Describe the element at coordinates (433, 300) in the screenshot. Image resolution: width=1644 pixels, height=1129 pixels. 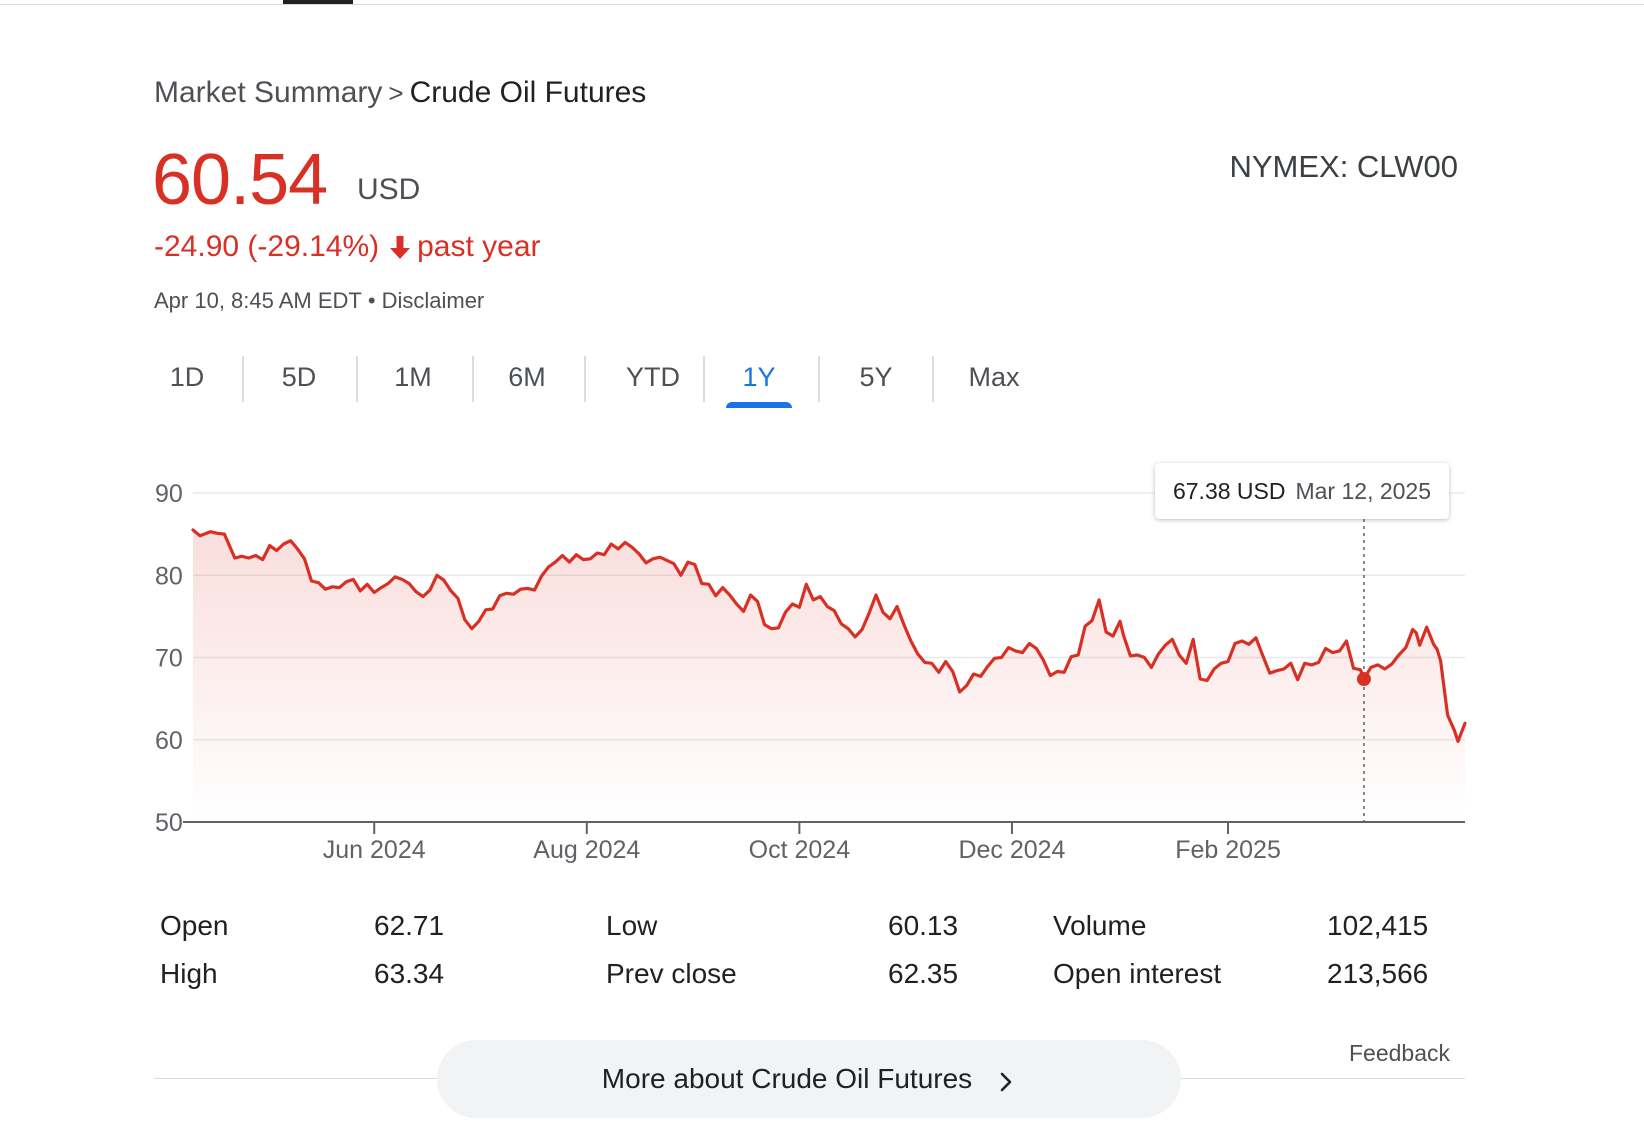
I see `disclaimer-link: Disclaimer` at that location.